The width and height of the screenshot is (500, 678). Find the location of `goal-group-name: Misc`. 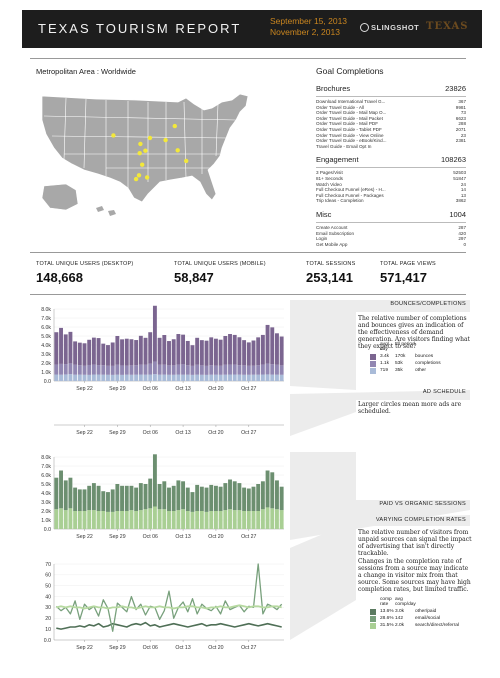

goal-group-name: Misc is located at coordinates (324, 214).